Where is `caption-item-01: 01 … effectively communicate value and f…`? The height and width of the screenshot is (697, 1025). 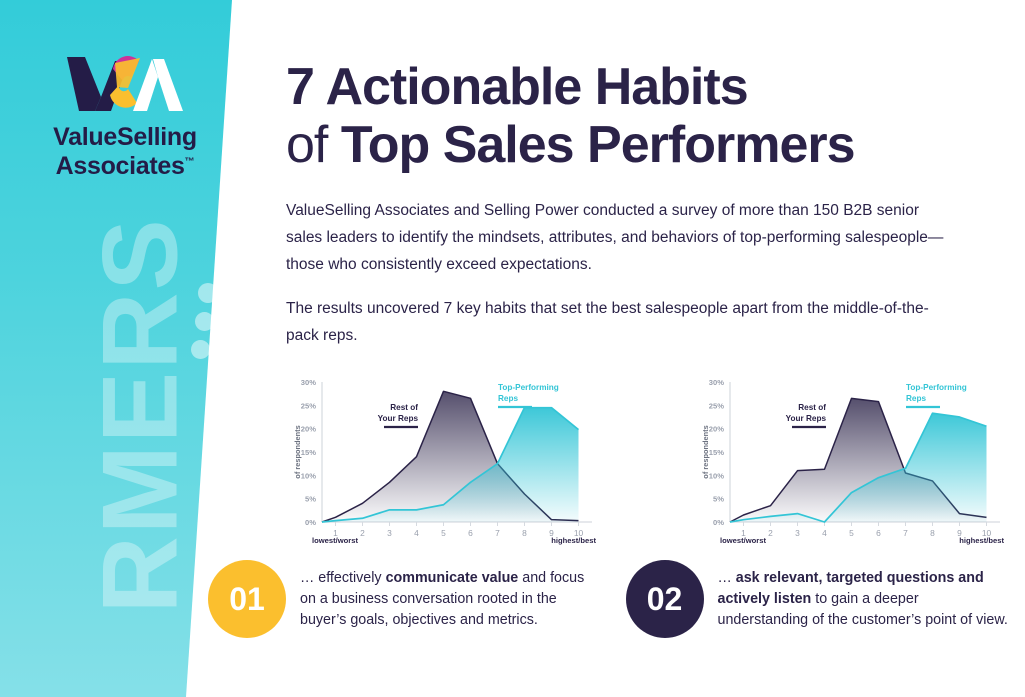 caption-item-01: 01 … effectively communicate value and f… is located at coordinates (399, 599).